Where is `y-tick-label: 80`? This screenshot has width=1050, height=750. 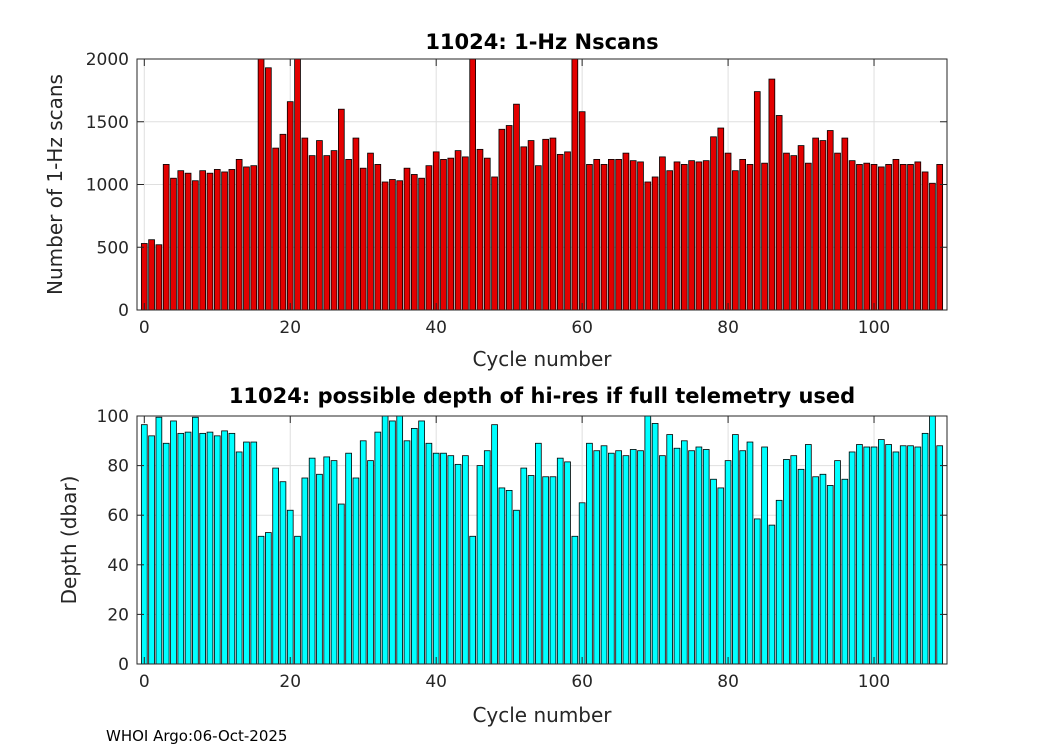 y-tick-label: 80 is located at coordinates (118, 467).